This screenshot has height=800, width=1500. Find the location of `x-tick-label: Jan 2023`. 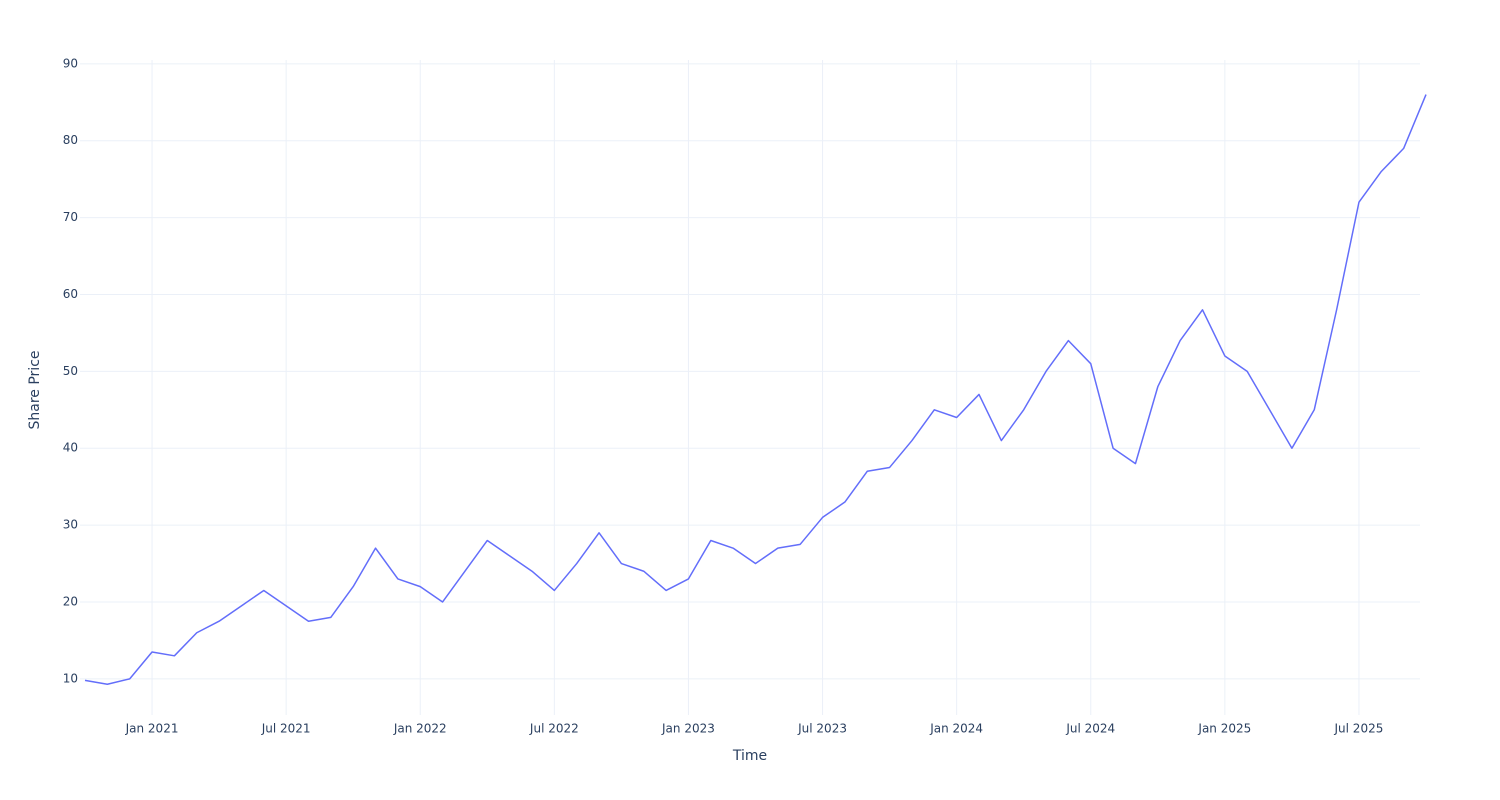

x-tick-label: Jan 2023 is located at coordinates (688, 729).